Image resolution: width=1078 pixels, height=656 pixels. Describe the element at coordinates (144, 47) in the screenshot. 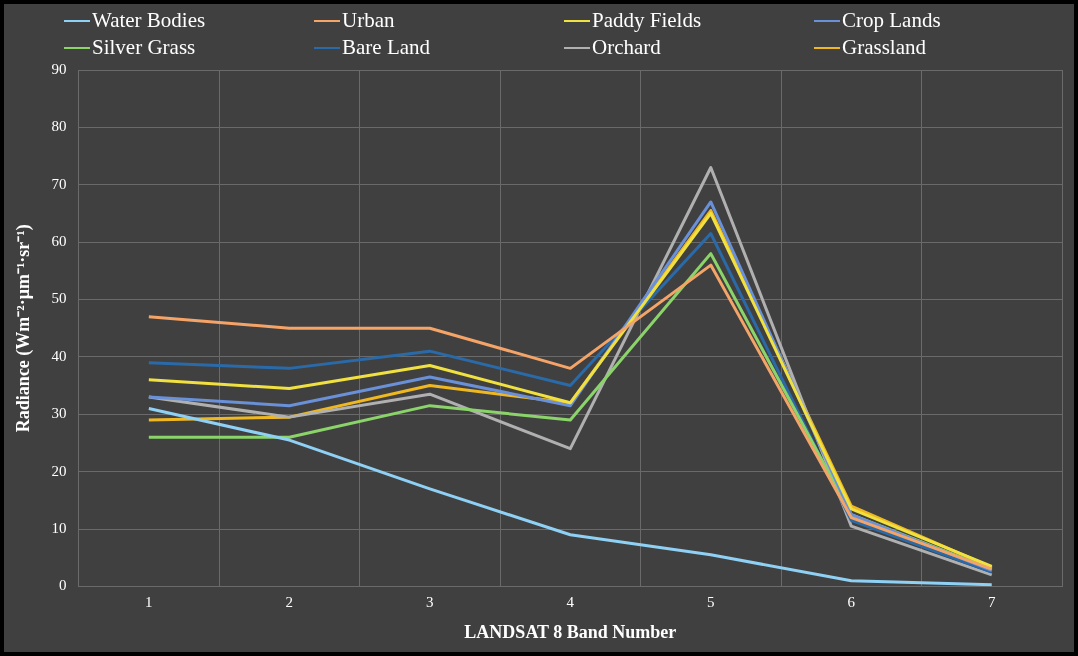

I see `legend-label: Silver Grass` at that location.